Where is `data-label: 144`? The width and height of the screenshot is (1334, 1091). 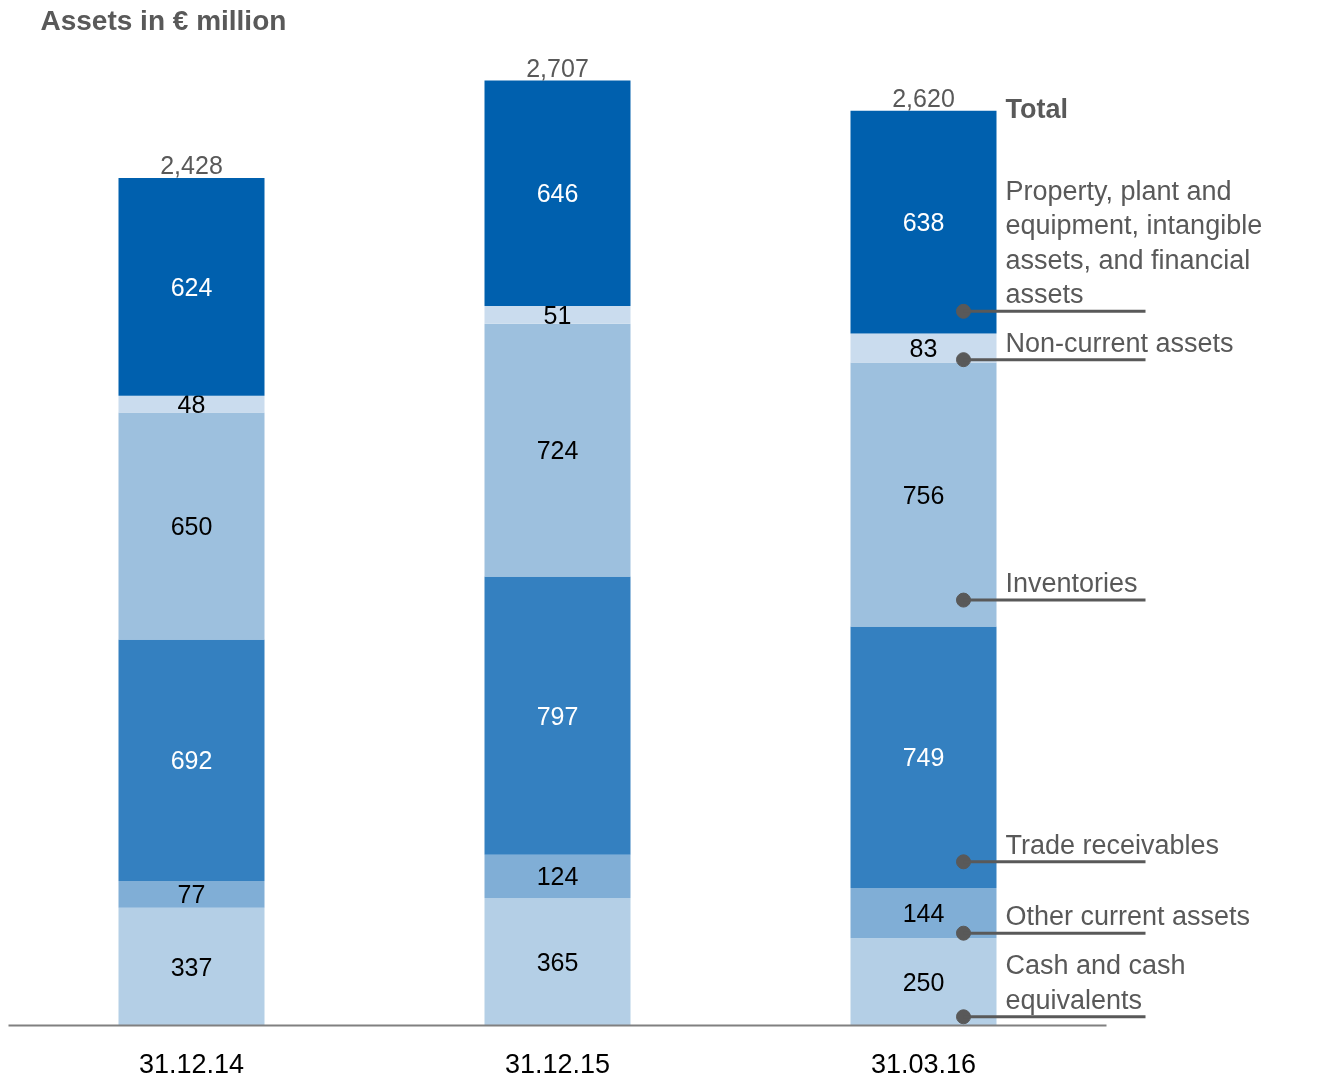
data-label: 144 is located at coordinates (923, 913).